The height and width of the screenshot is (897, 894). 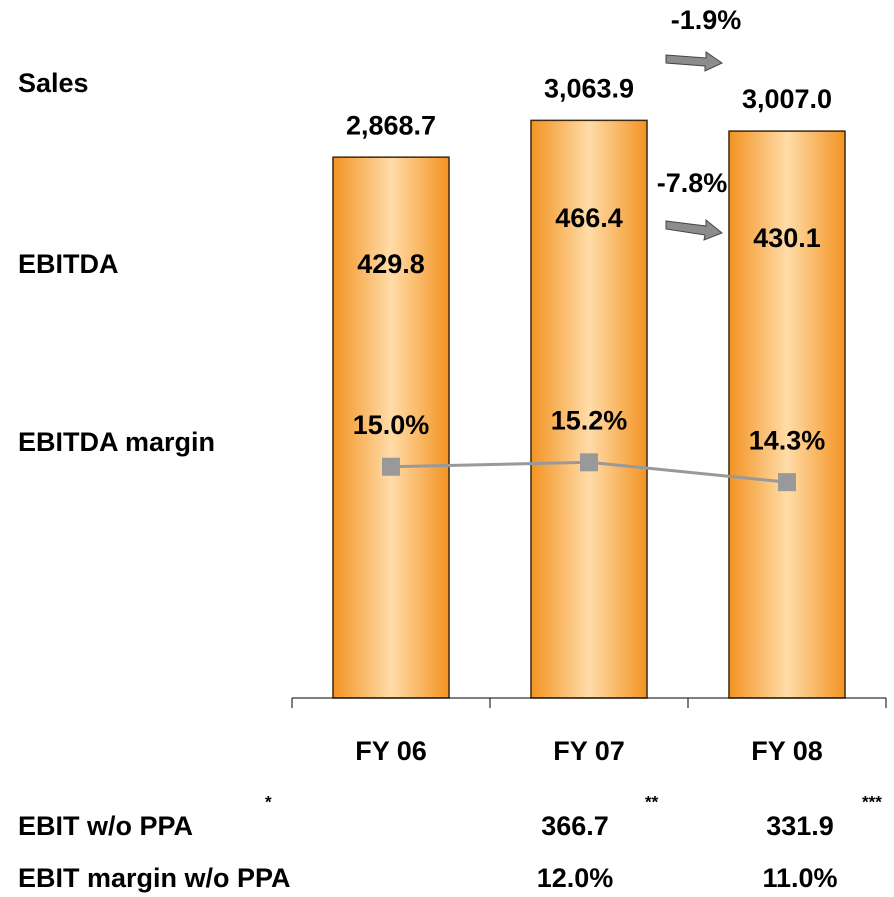 I want to click on value-label: 2,868.7, so click(x=391, y=125).